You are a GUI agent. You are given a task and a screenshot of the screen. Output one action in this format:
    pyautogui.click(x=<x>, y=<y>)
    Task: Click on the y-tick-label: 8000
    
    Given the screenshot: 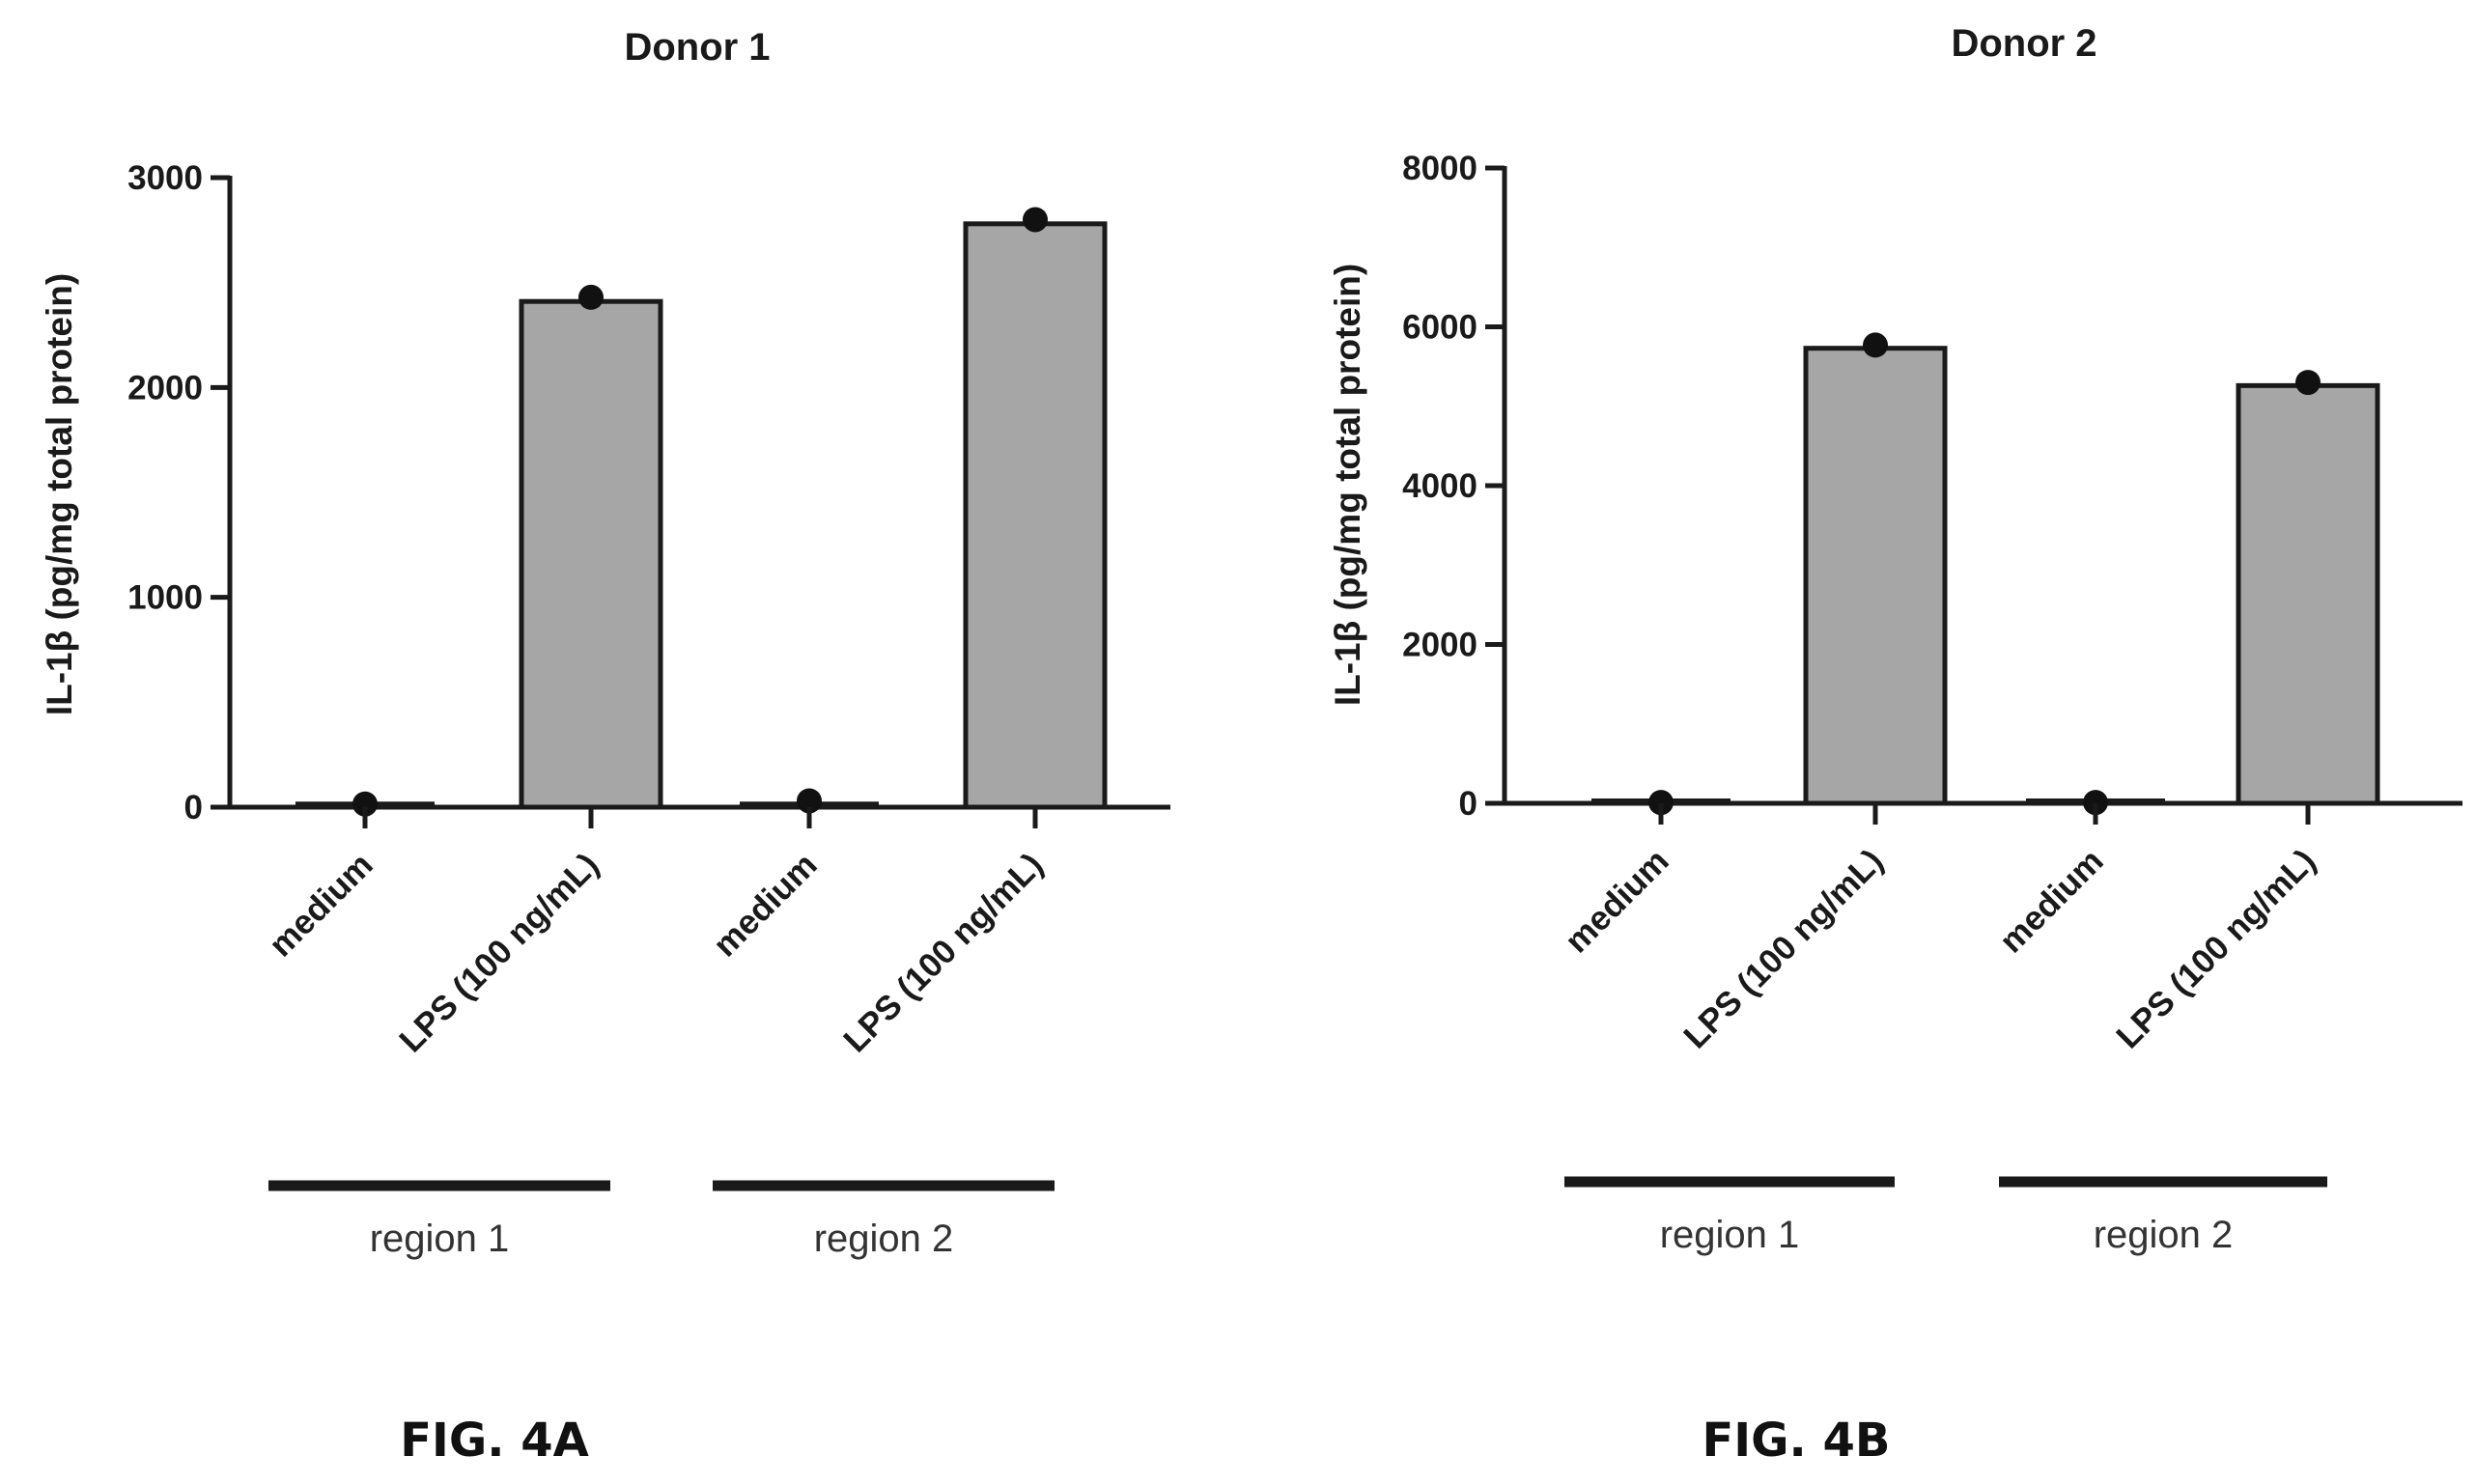 What is the action you would take?
    pyautogui.click(x=1439, y=169)
    